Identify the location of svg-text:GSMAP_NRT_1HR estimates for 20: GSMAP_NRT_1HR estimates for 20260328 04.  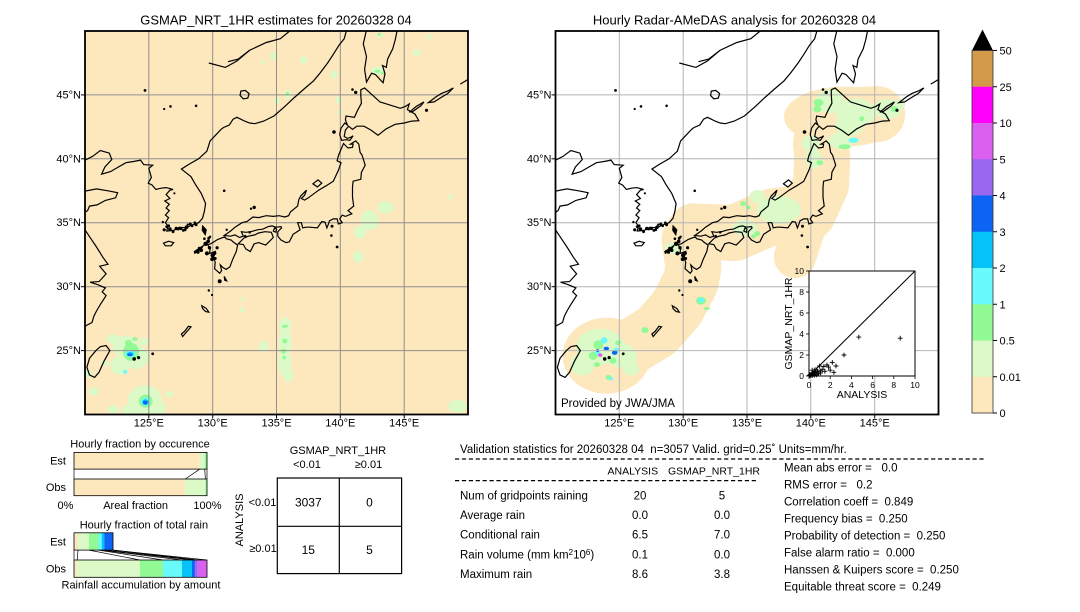
(275, 20).